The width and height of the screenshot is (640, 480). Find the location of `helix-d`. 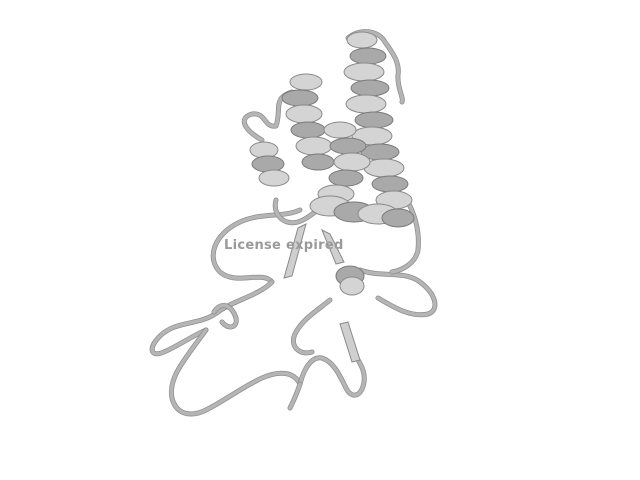

helix-d is located at coordinates (344, 162).